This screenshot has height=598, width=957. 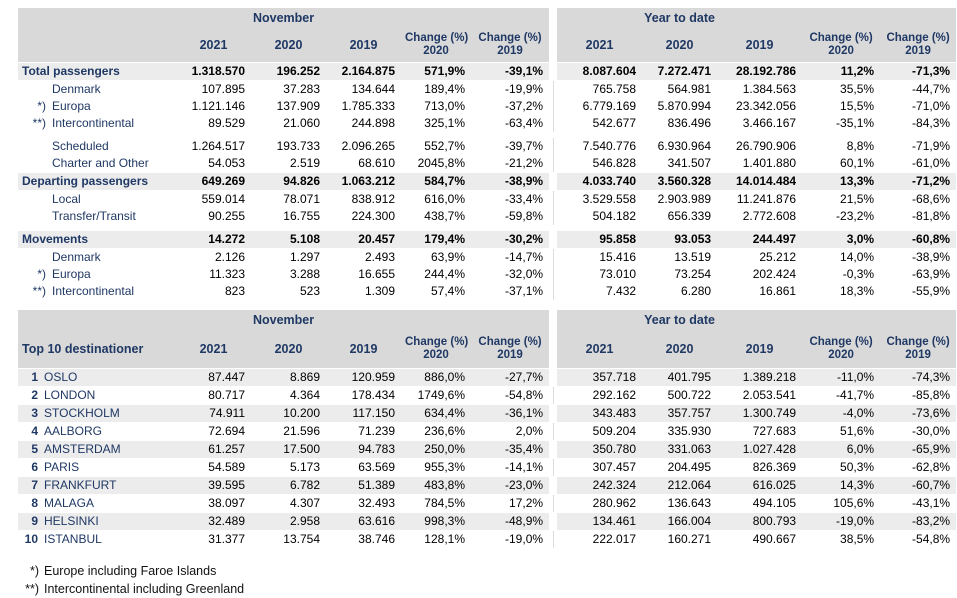 I want to click on value-cell: -37,2%, so click(x=524, y=105).